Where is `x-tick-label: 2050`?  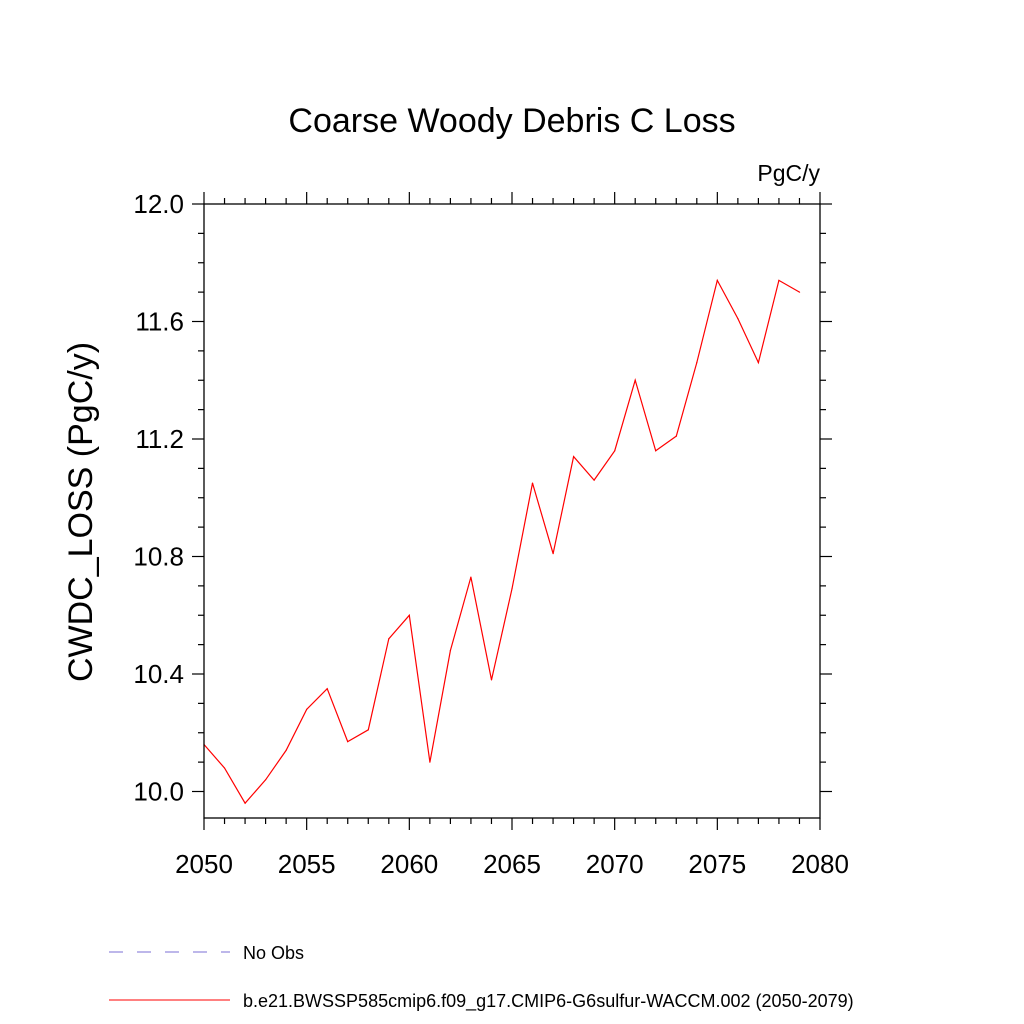 x-tick-label: 2050 is located at coordinates (204, 864).